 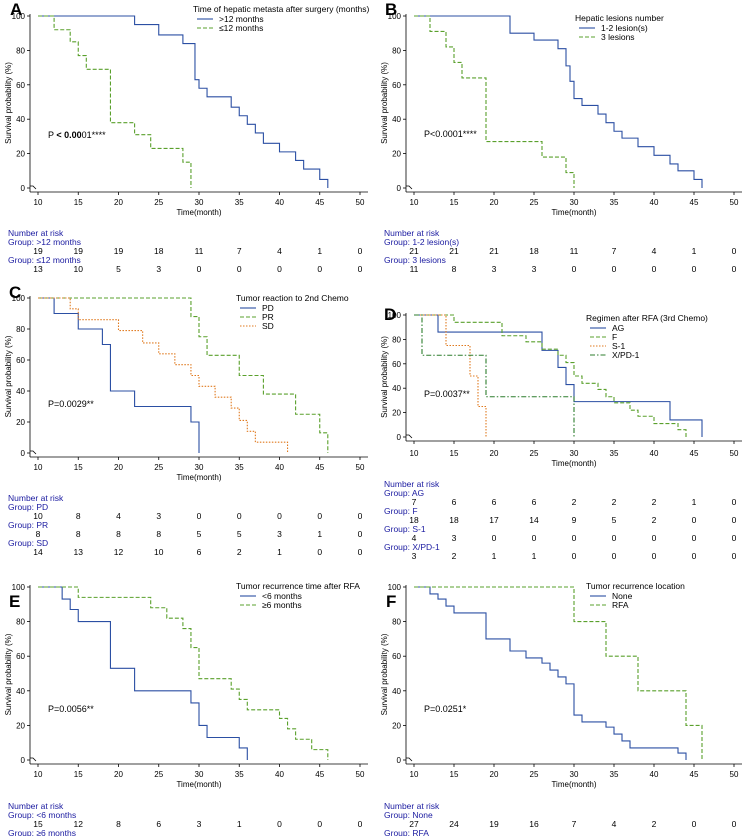 I want to click on risk-group-label: Group: ≥6 months, so click(x=42, y=832).